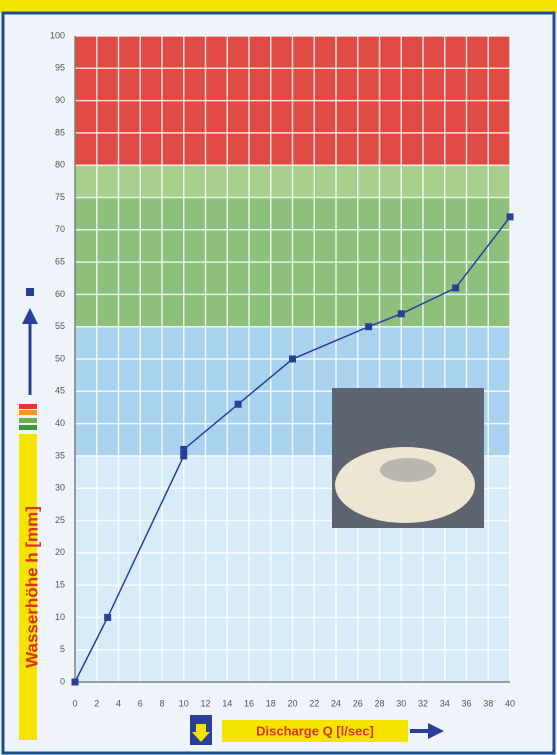  I want to click on x-tick-label: 34, so click(445, 703).